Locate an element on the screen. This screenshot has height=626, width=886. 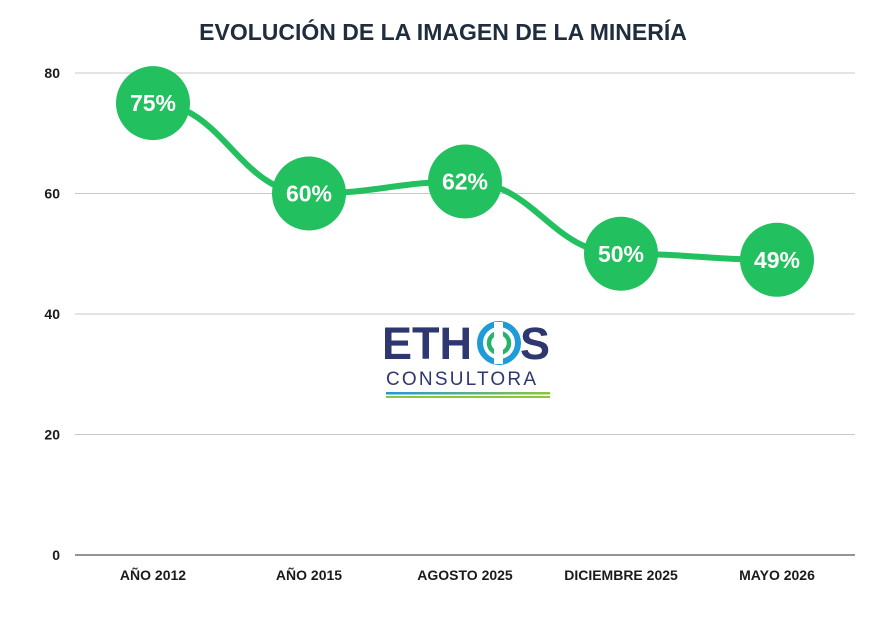
y-tick-label: 80 is located at coordinates (52, 73).